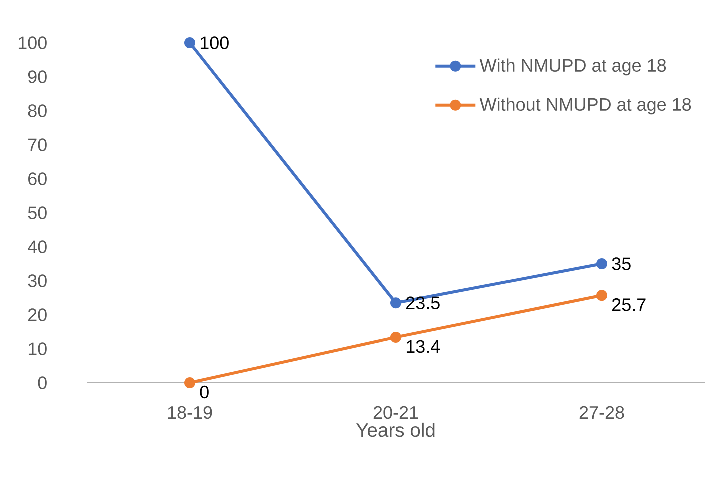  Describe the element at coordinates (395, 430) in the screenshot. I see `x-axis-title: Years old` at that location.